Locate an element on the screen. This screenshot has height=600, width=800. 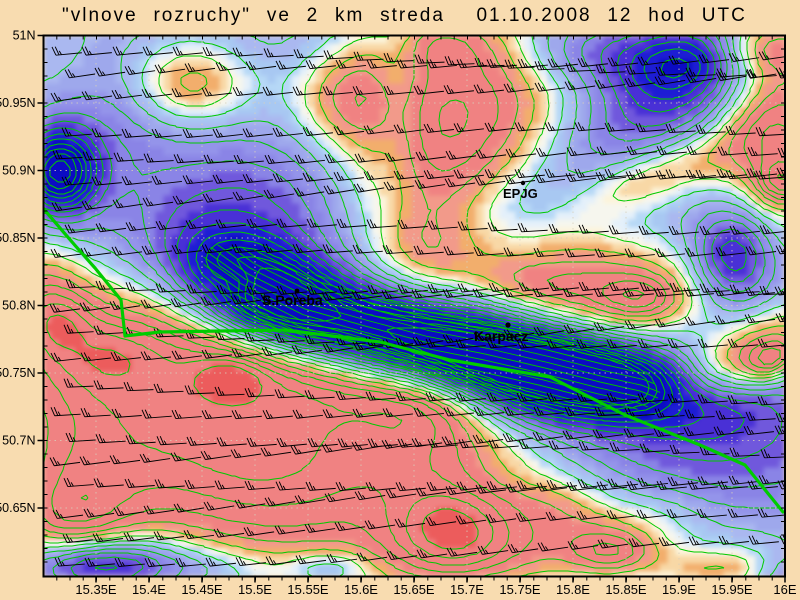
svg-text: 15.45E is located at coordinates (202, 589).